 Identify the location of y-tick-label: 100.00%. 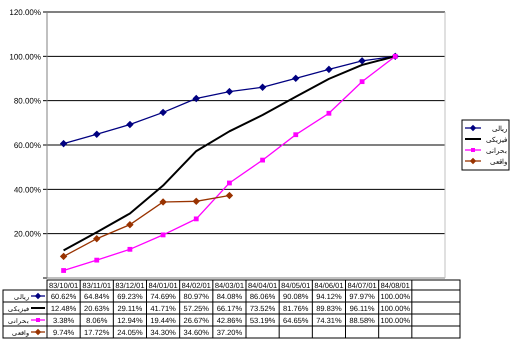
(25, 57).